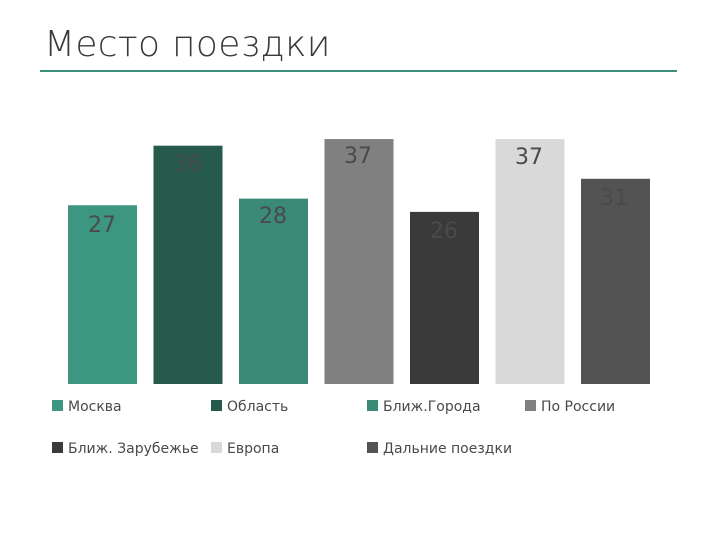 The image size is (720, 540). I want to click on data-label-6: 37, so click(529, 157).